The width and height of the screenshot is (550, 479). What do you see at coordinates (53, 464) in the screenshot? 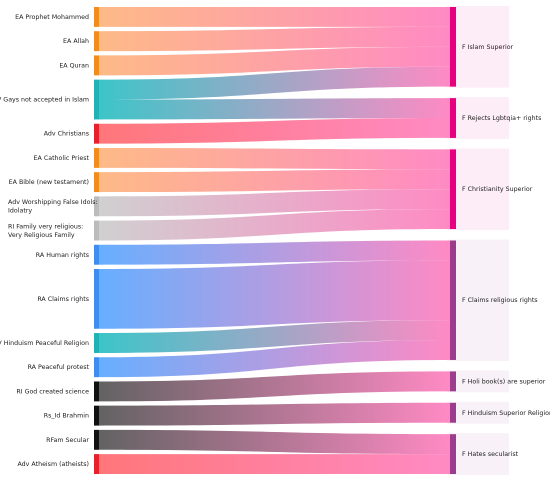
I see `source-label: Adv Atheism (atheists)` at bounding box center [53, 464].